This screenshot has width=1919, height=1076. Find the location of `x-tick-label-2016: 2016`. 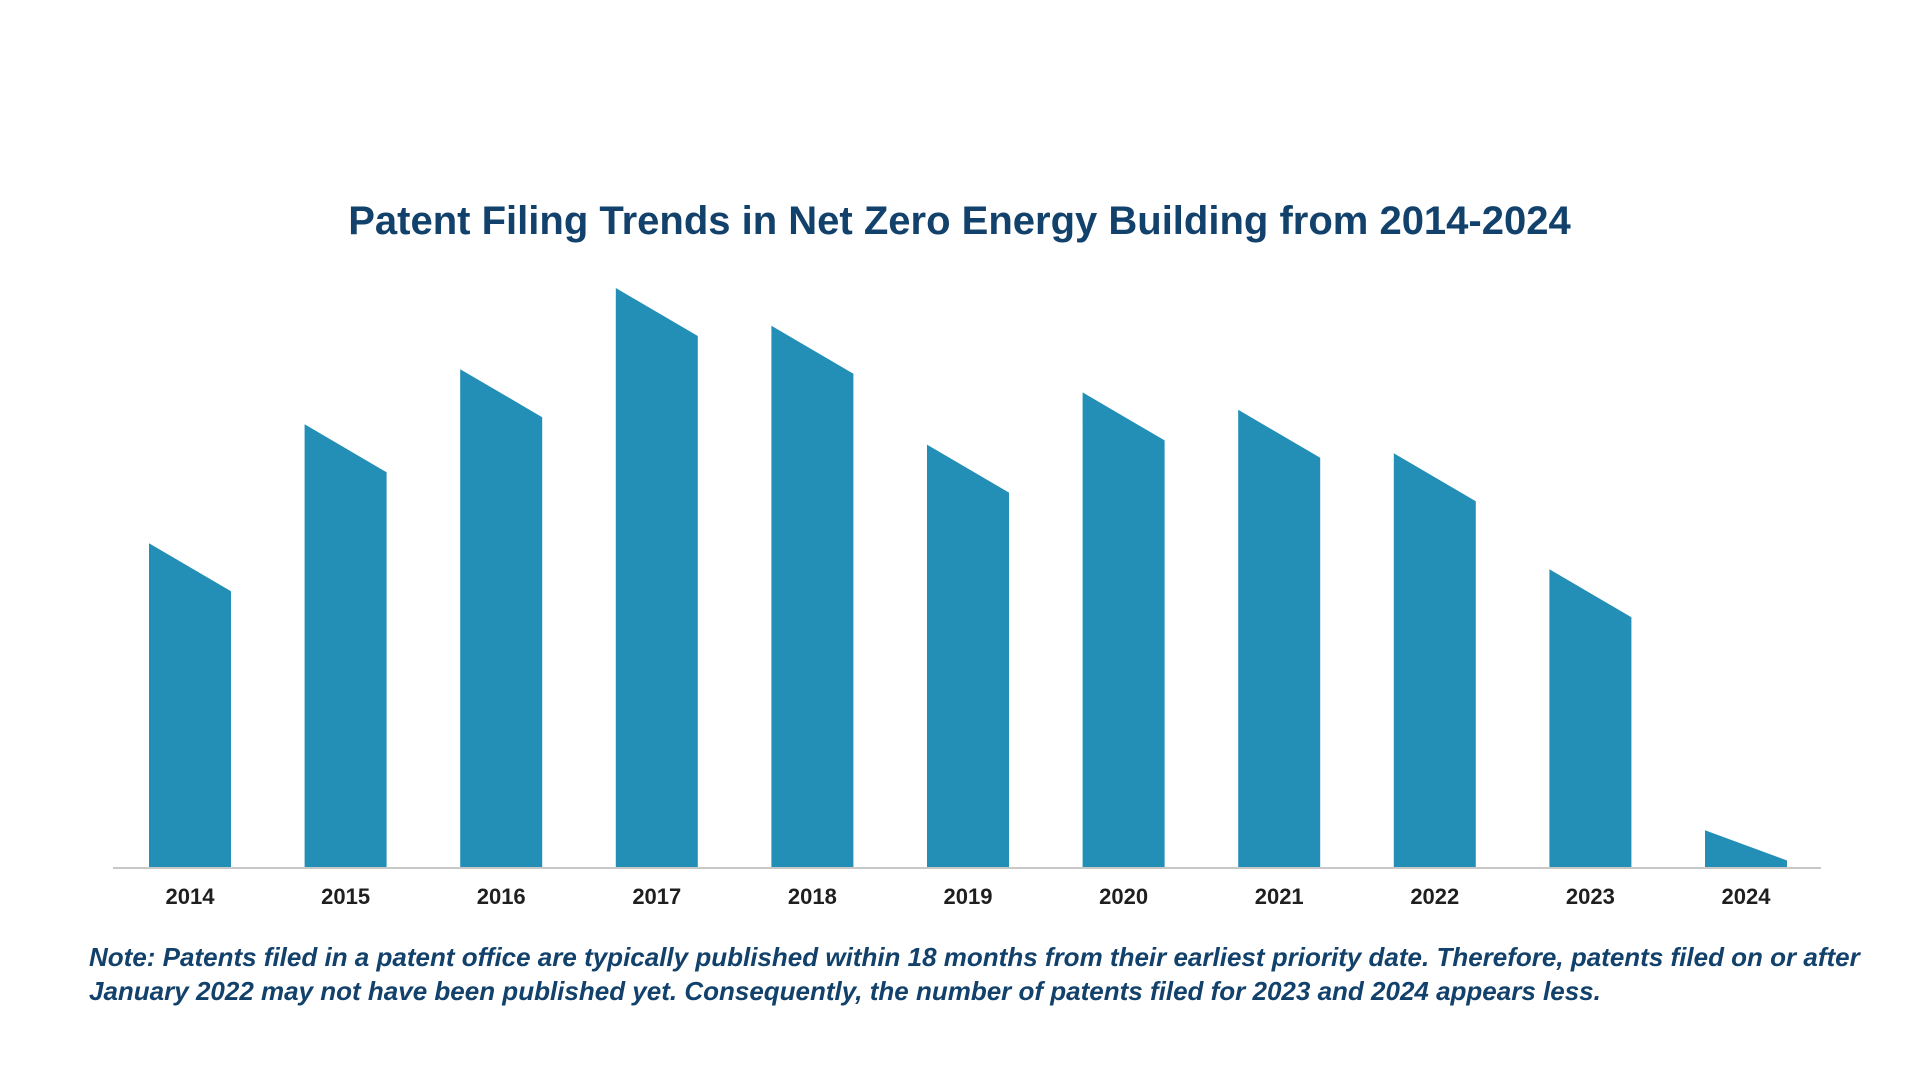

x-tick-label-2016: 2016 is located at coordinates (501, 896).